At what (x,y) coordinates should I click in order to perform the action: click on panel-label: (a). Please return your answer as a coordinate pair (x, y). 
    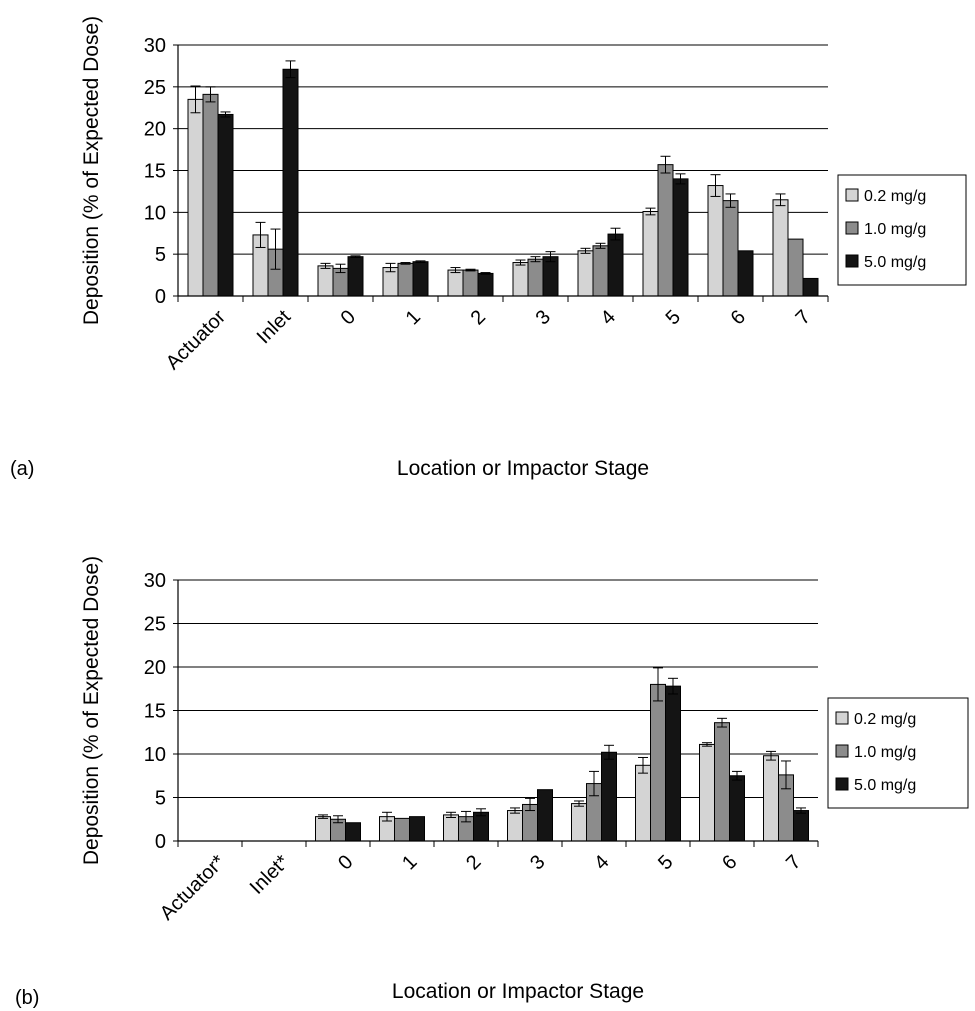
    Looking at the image, I should click on (22, 469).